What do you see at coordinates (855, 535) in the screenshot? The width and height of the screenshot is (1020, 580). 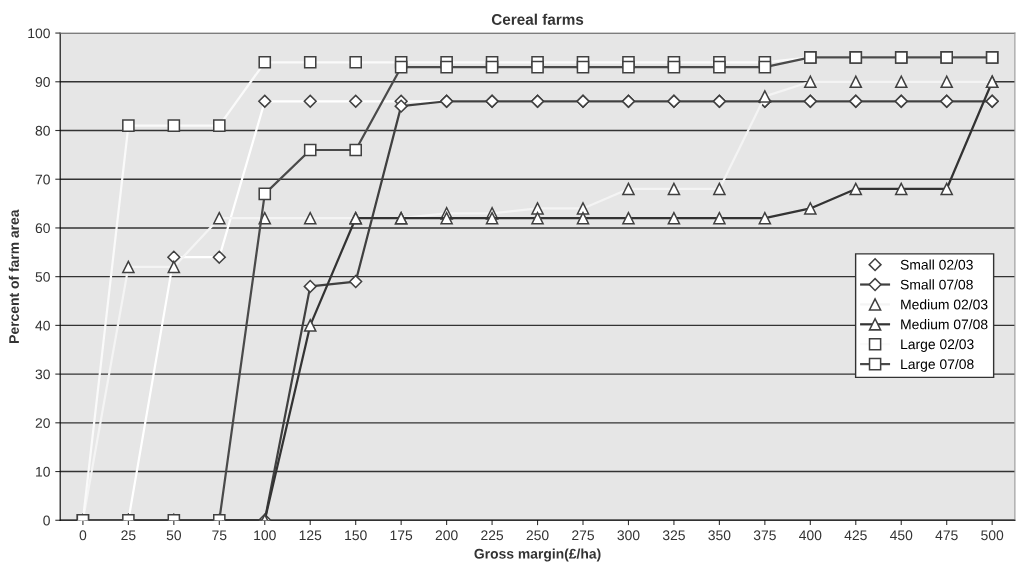 I see `x-tick-label: 425` at bounding box center [855, 535].